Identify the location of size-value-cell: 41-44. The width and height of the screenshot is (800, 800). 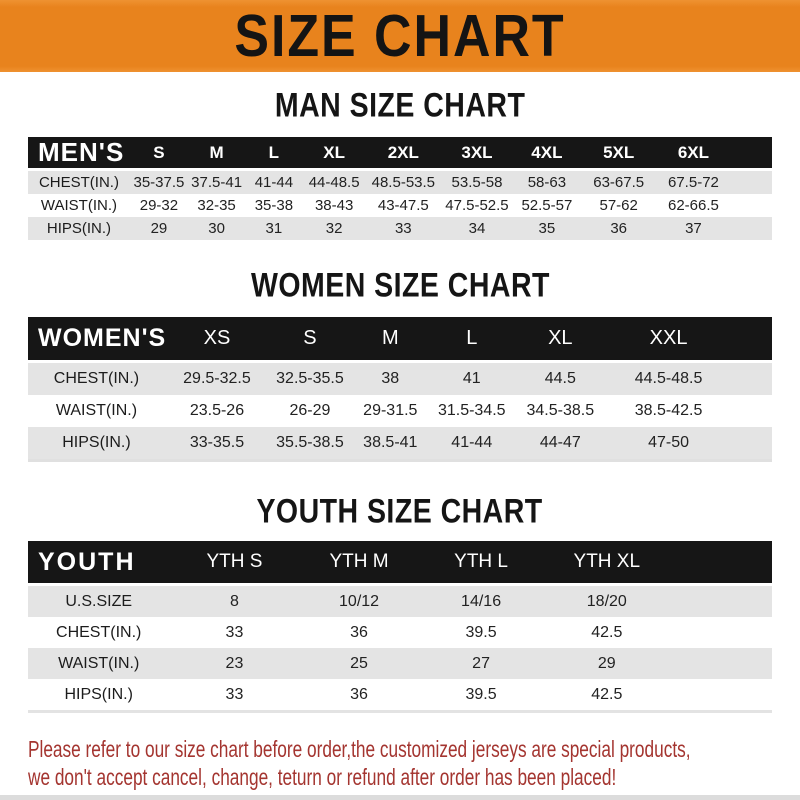
(274, 181).